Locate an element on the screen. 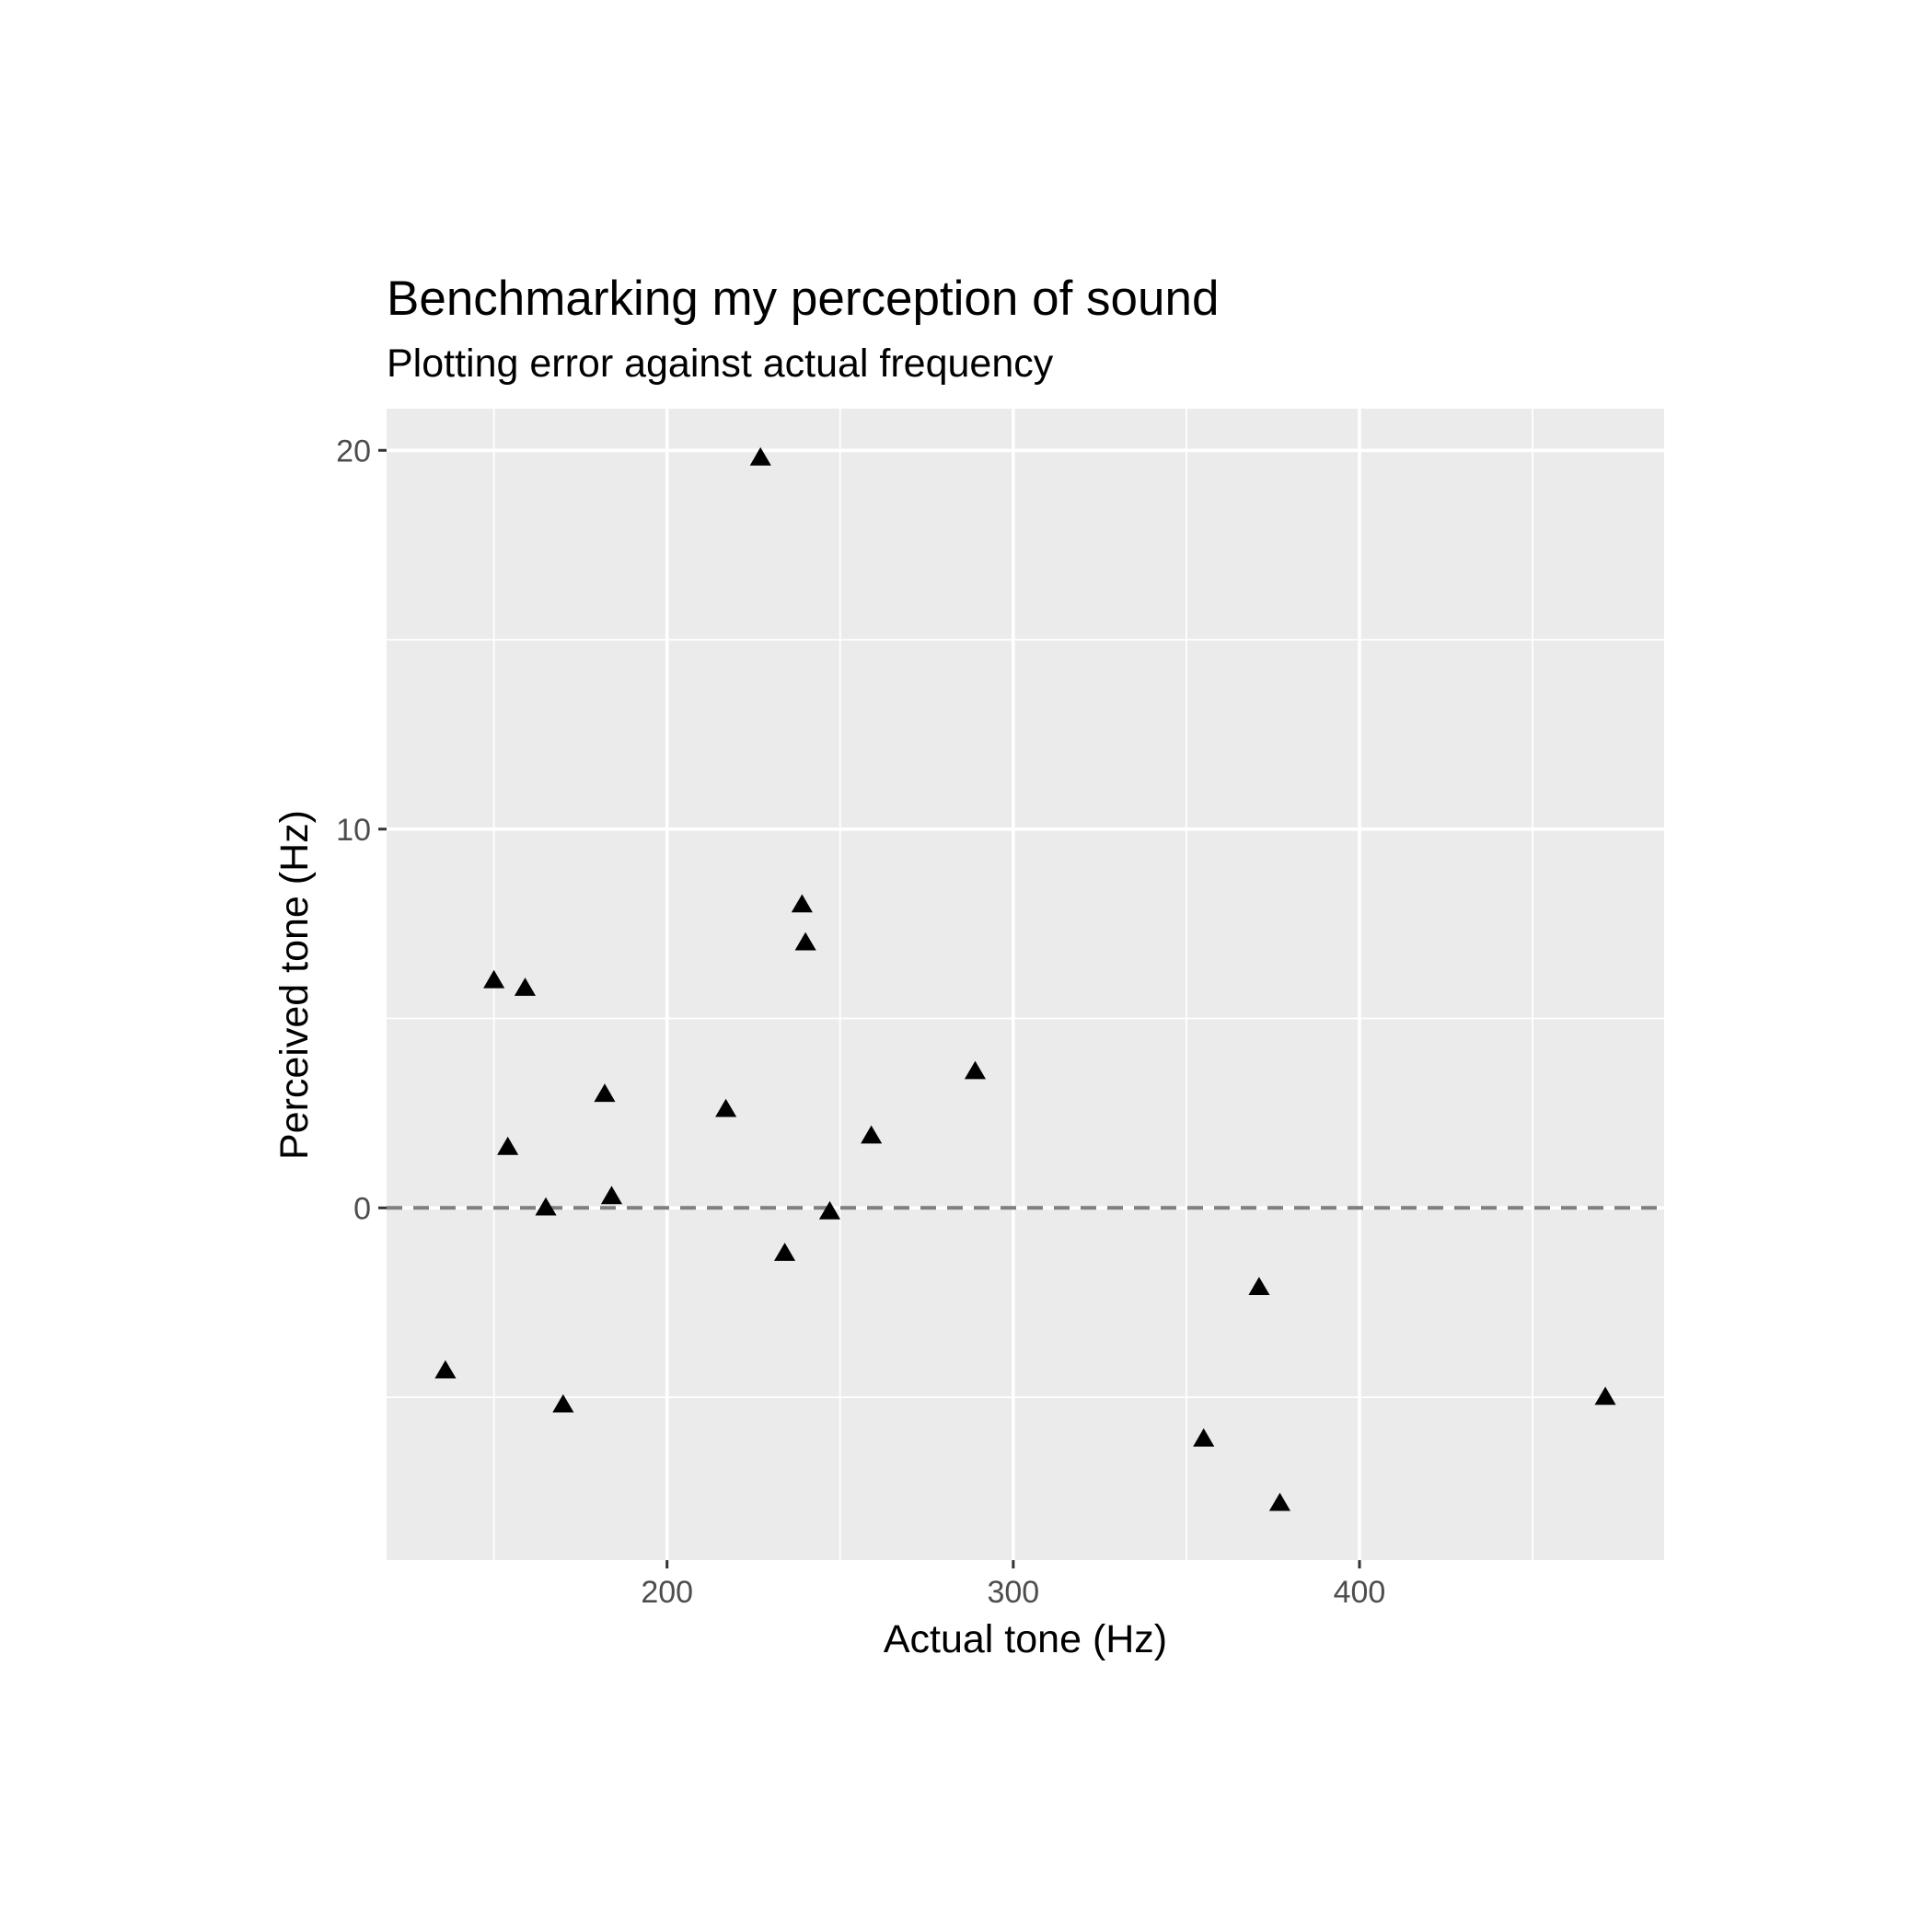 Image resolution: width=1932 pixels, height=1932 pixels. x-axis-title: Actual tone (Hz) is located at coordinates (1025, 1639).